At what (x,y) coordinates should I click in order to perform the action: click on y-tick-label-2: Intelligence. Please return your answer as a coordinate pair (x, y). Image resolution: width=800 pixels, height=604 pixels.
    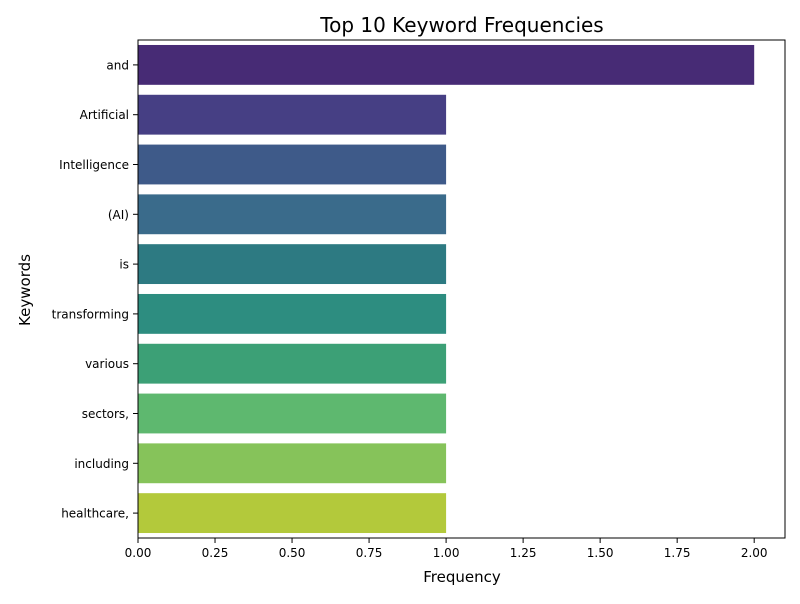
    Looking at the image, I should click on (94, 165).